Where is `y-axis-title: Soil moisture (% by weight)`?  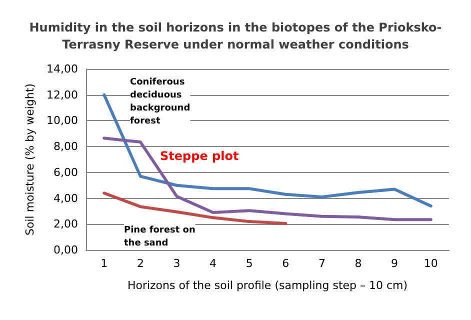
y-axis-title: Soil moisture (% by weight) is located at coordinates (30, 160).